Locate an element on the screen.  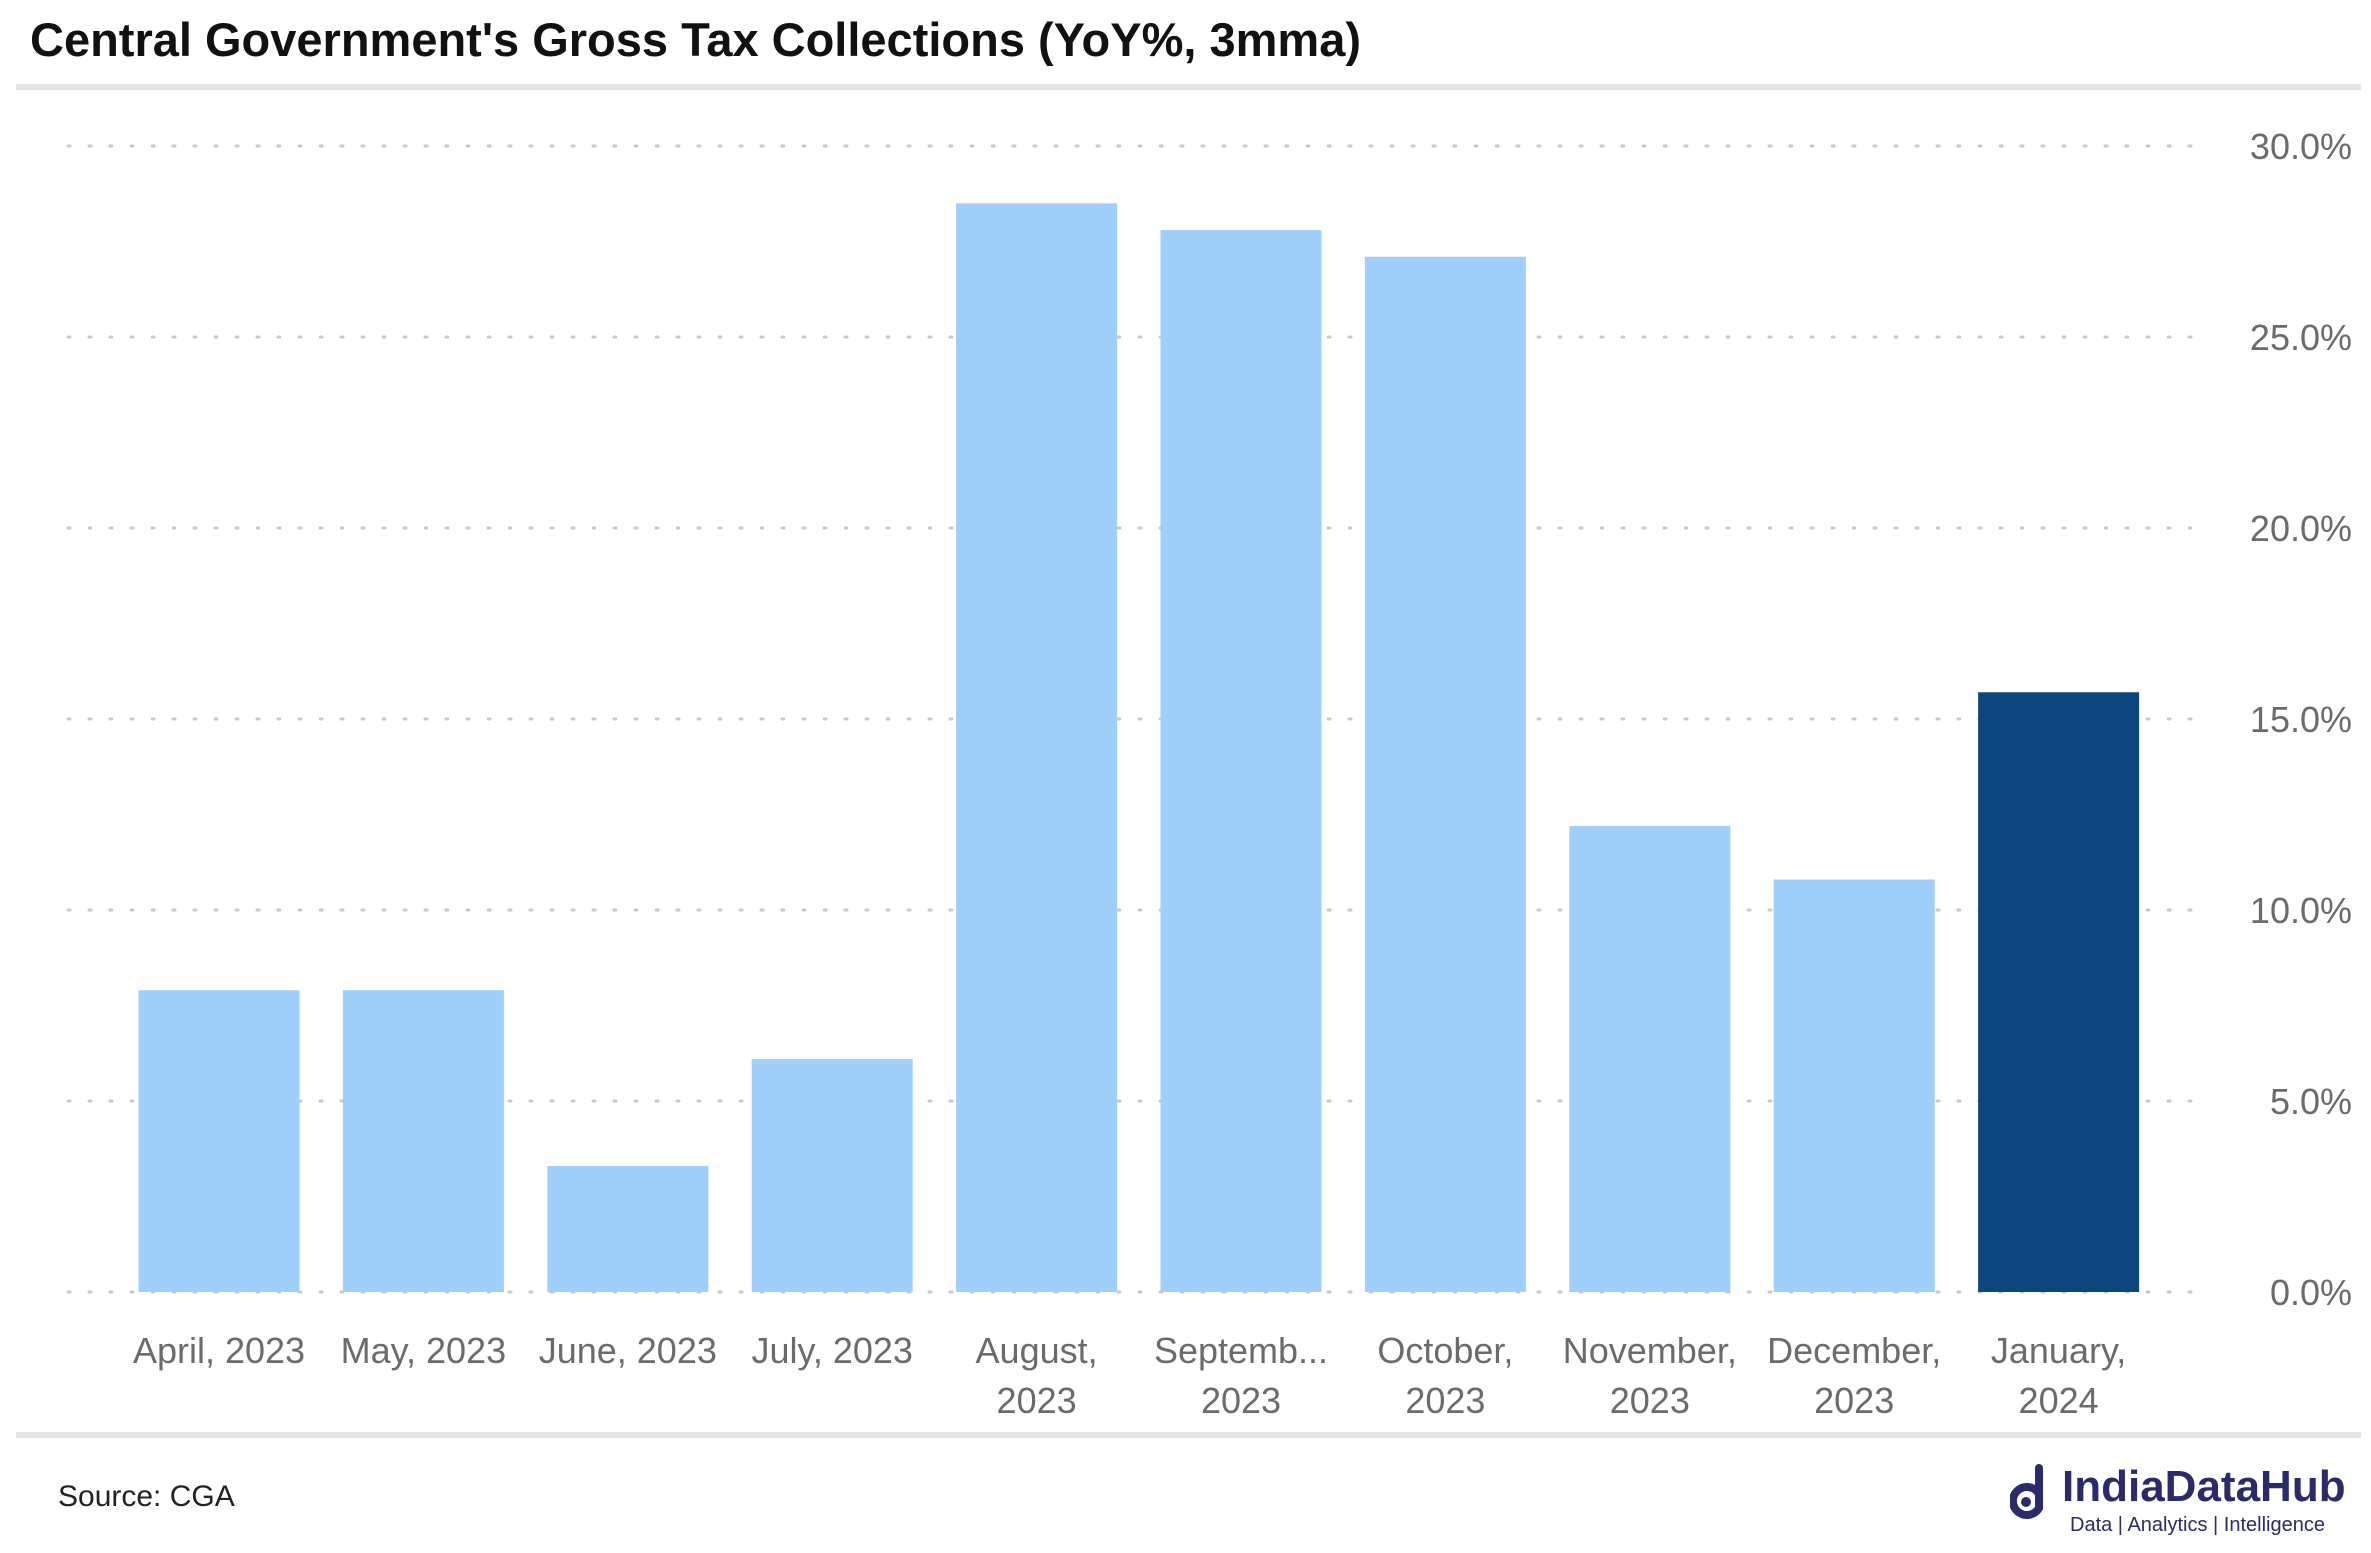
y-tick-label: 5.0% is located at coordinates (2311, 1101).